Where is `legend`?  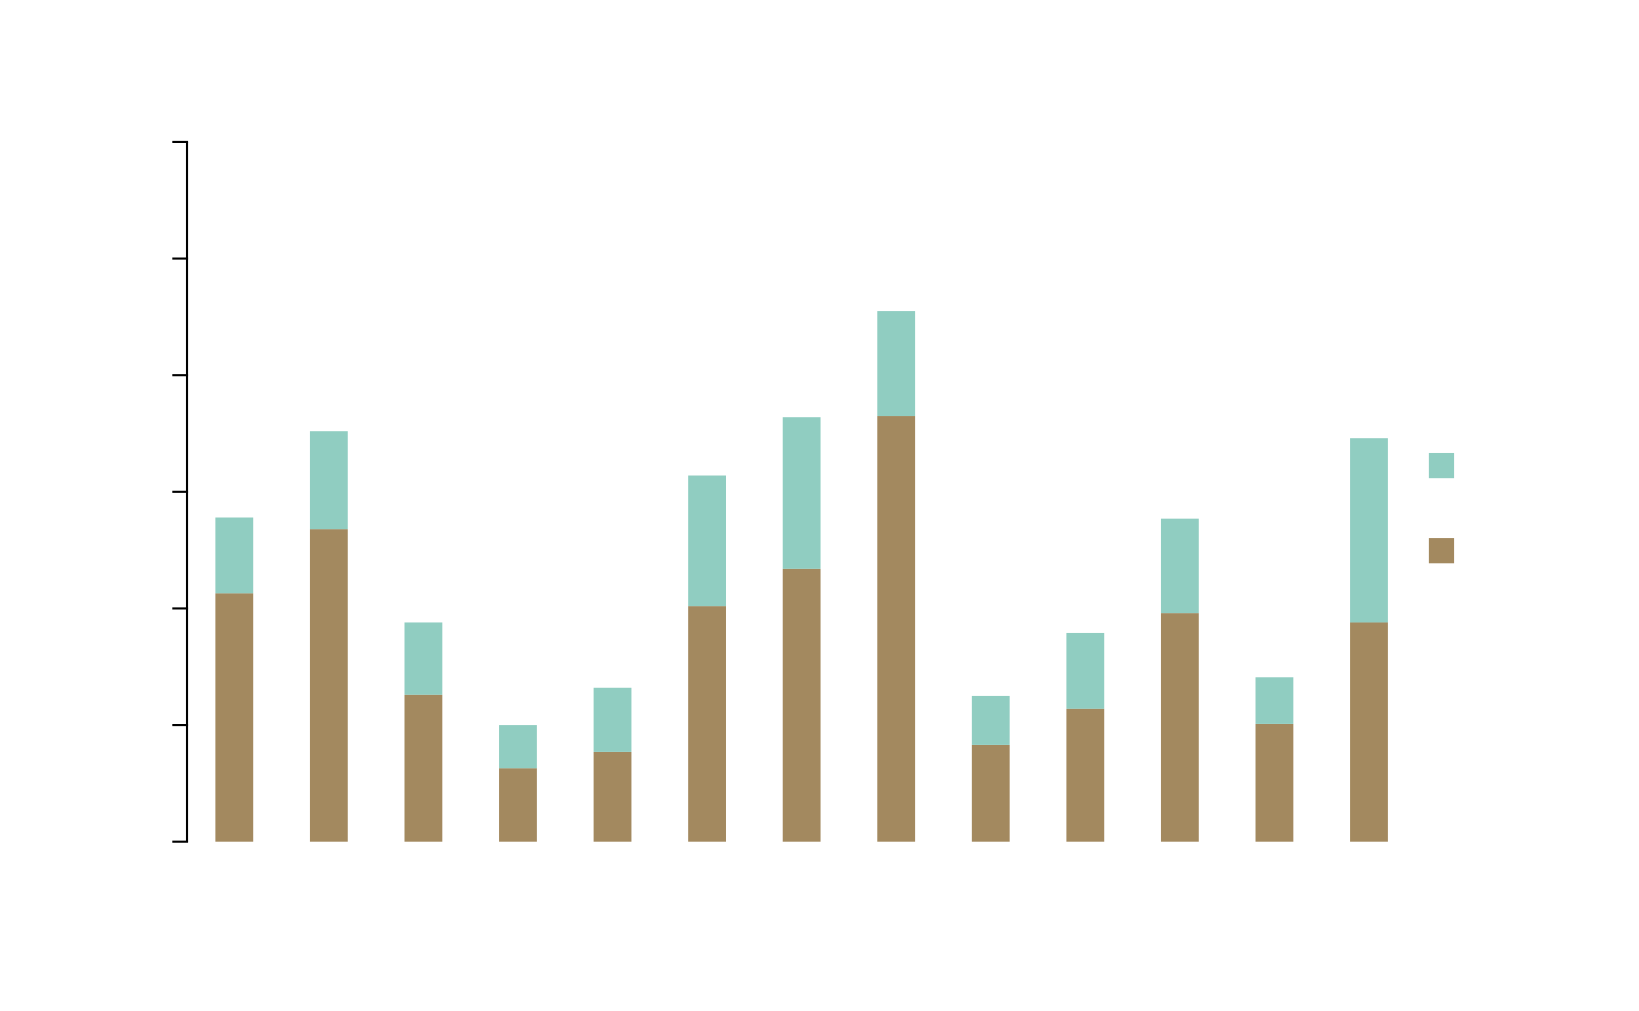
legend is located at coordinates (1441, 508).